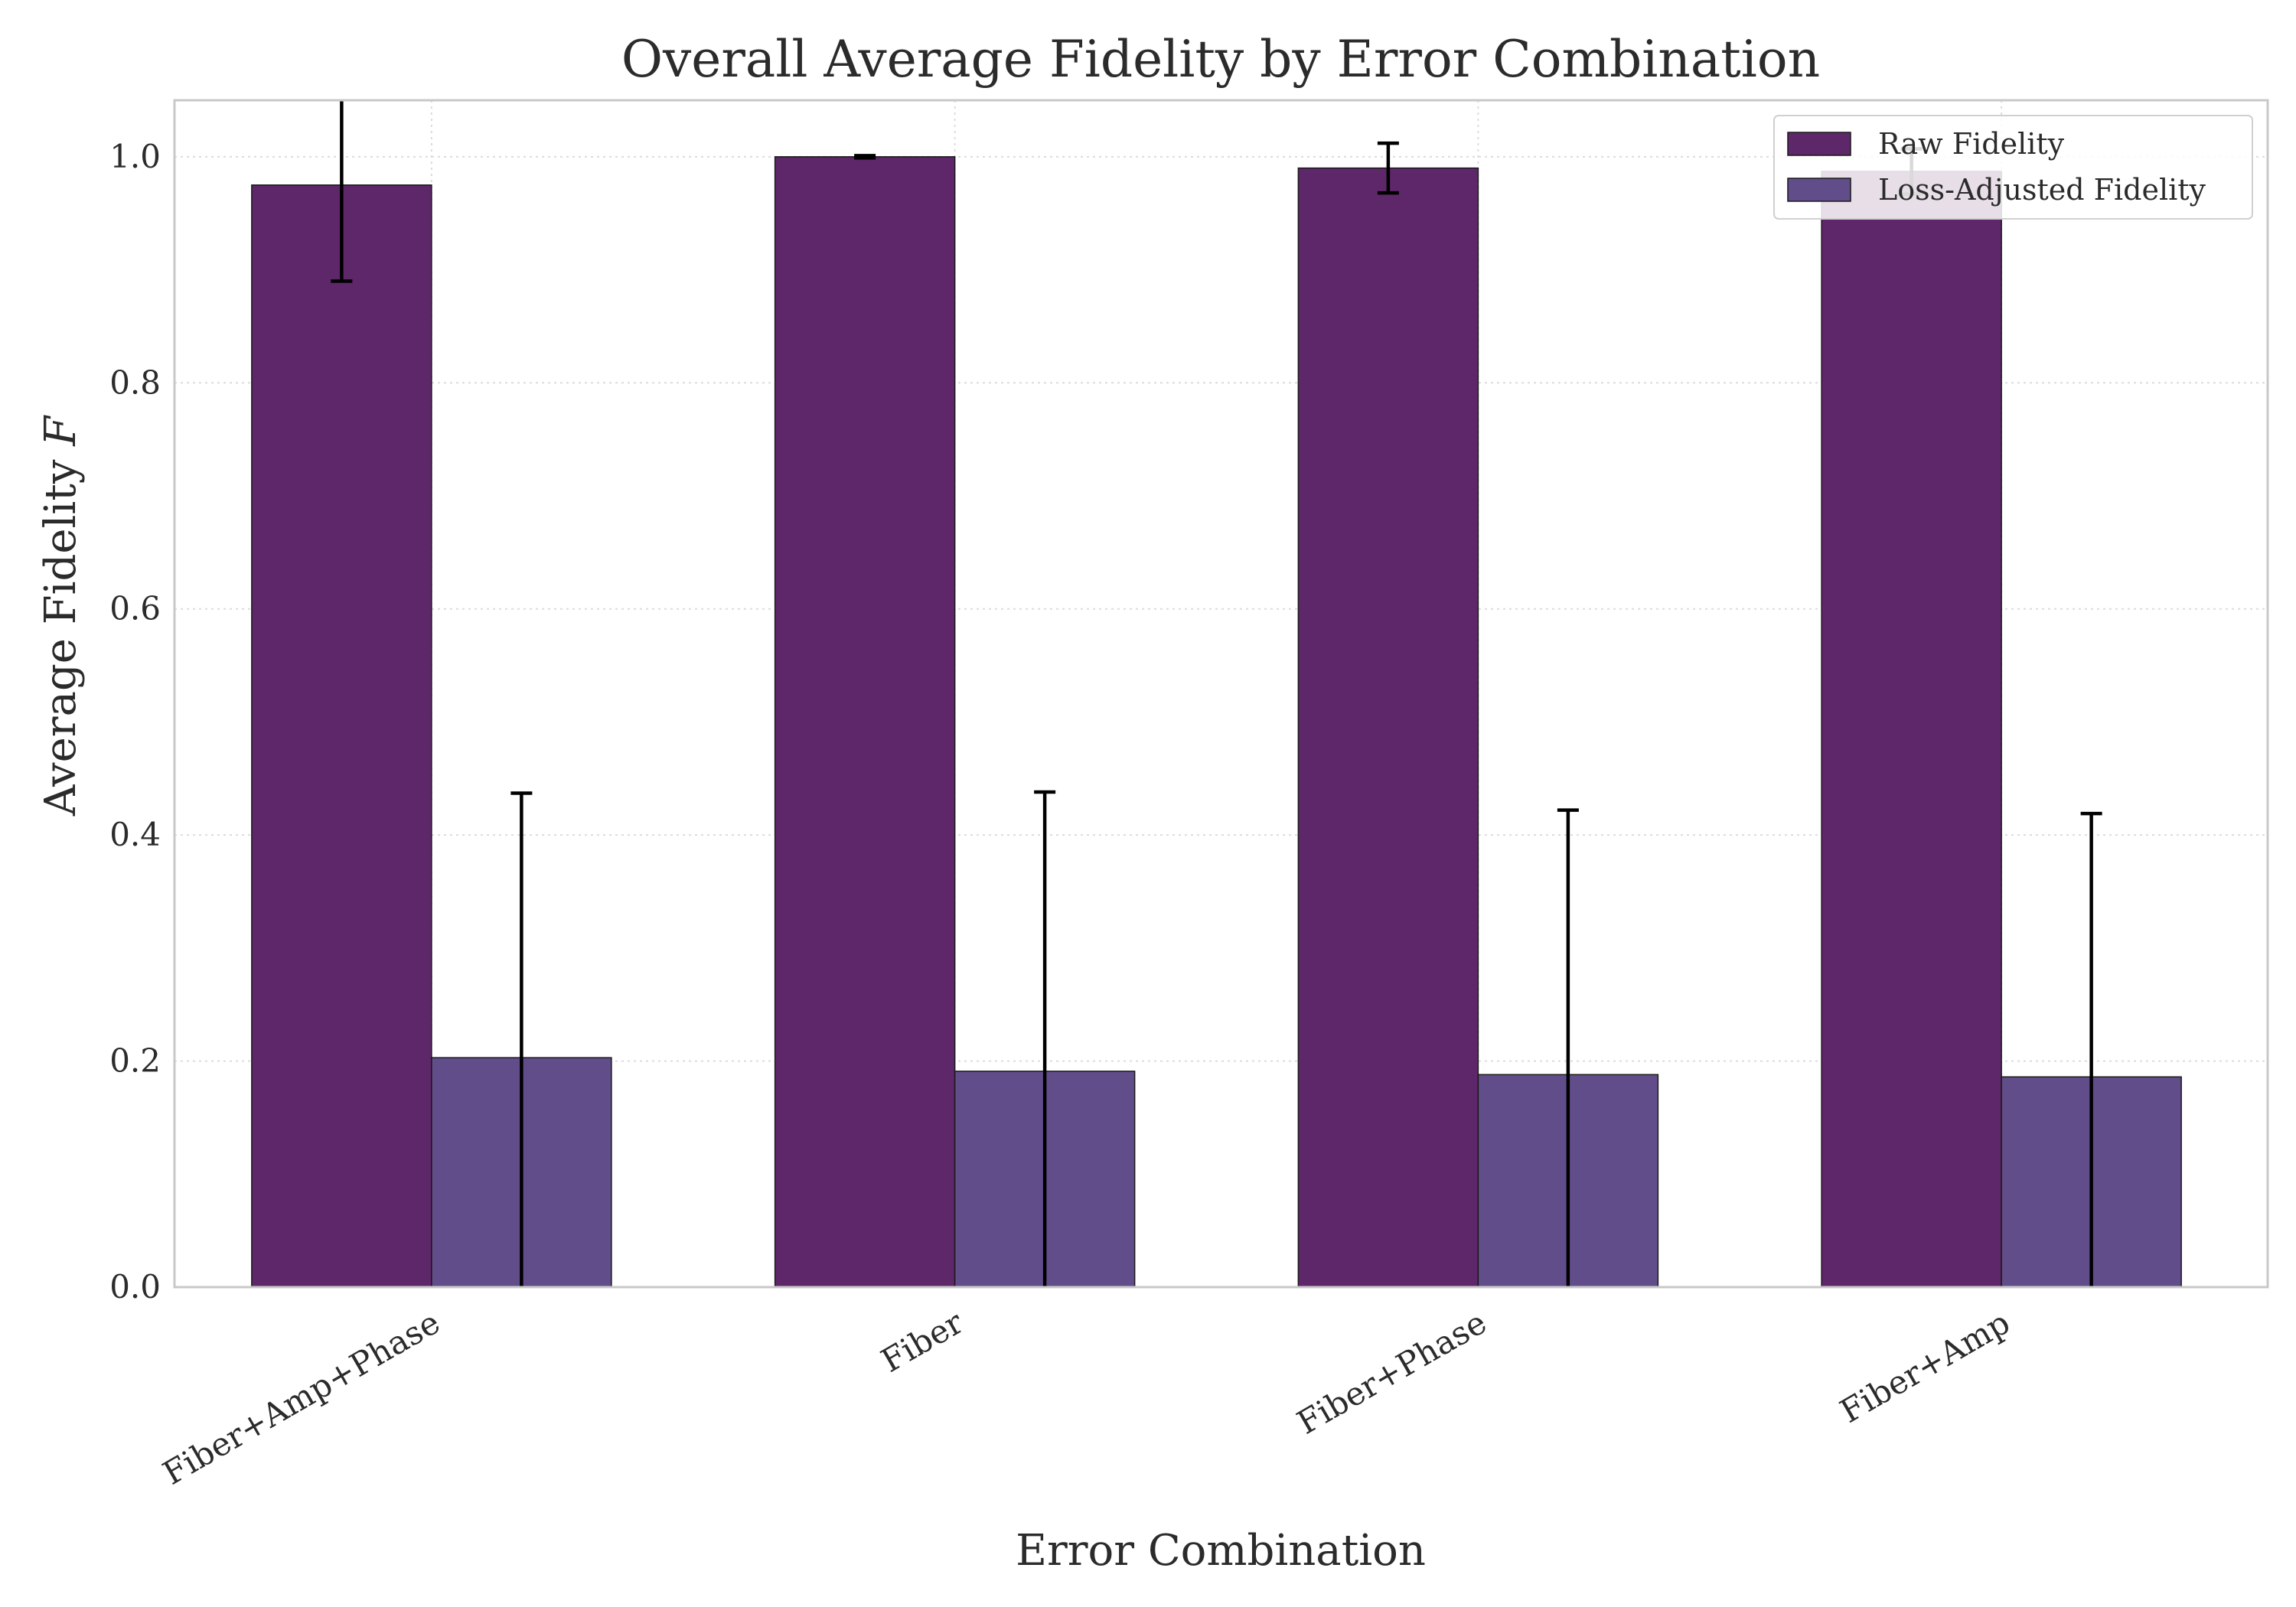  What do you see at coordinates (135, 382) in the screenshot?
I see `y-tick-label: 0.8` at bounding box center [135, 382].